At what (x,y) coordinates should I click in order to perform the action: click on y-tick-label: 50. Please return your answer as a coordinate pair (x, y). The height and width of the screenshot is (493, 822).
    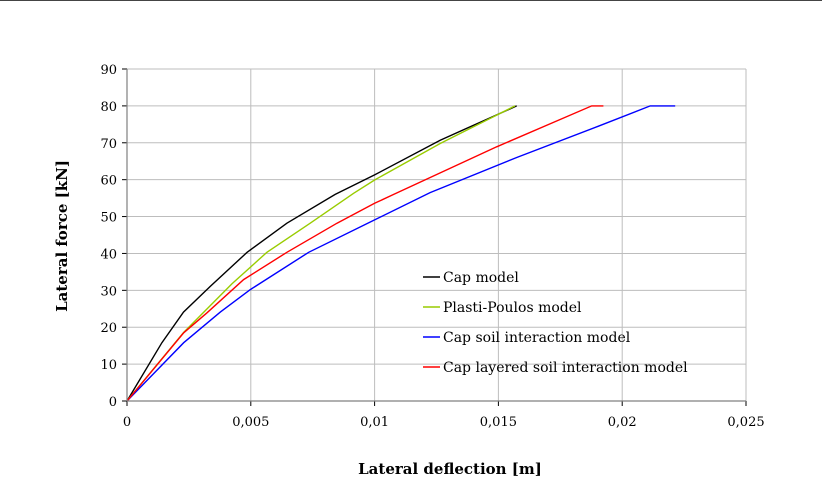
    Looking at the image, I should click on (108, 218).